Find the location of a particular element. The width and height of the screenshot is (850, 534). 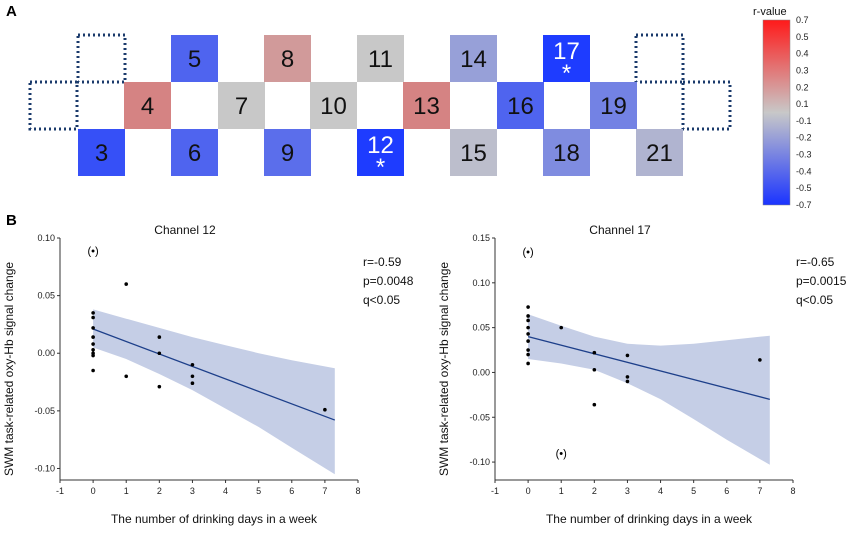

plot-title: Channel 17 is located at coordinates (620, 230).